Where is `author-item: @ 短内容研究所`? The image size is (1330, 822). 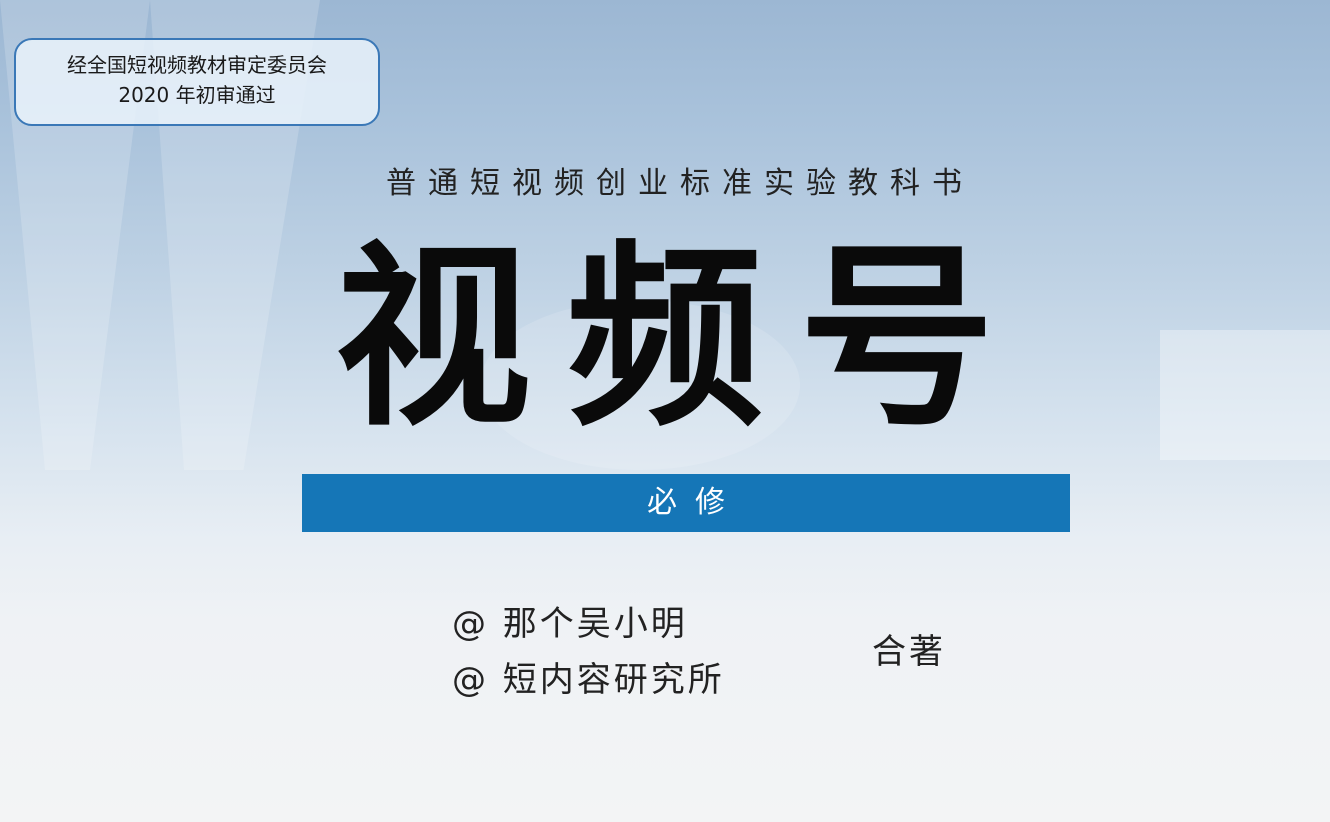 author-item: @ 短内容研究所 is located at coordinates (588, 680).